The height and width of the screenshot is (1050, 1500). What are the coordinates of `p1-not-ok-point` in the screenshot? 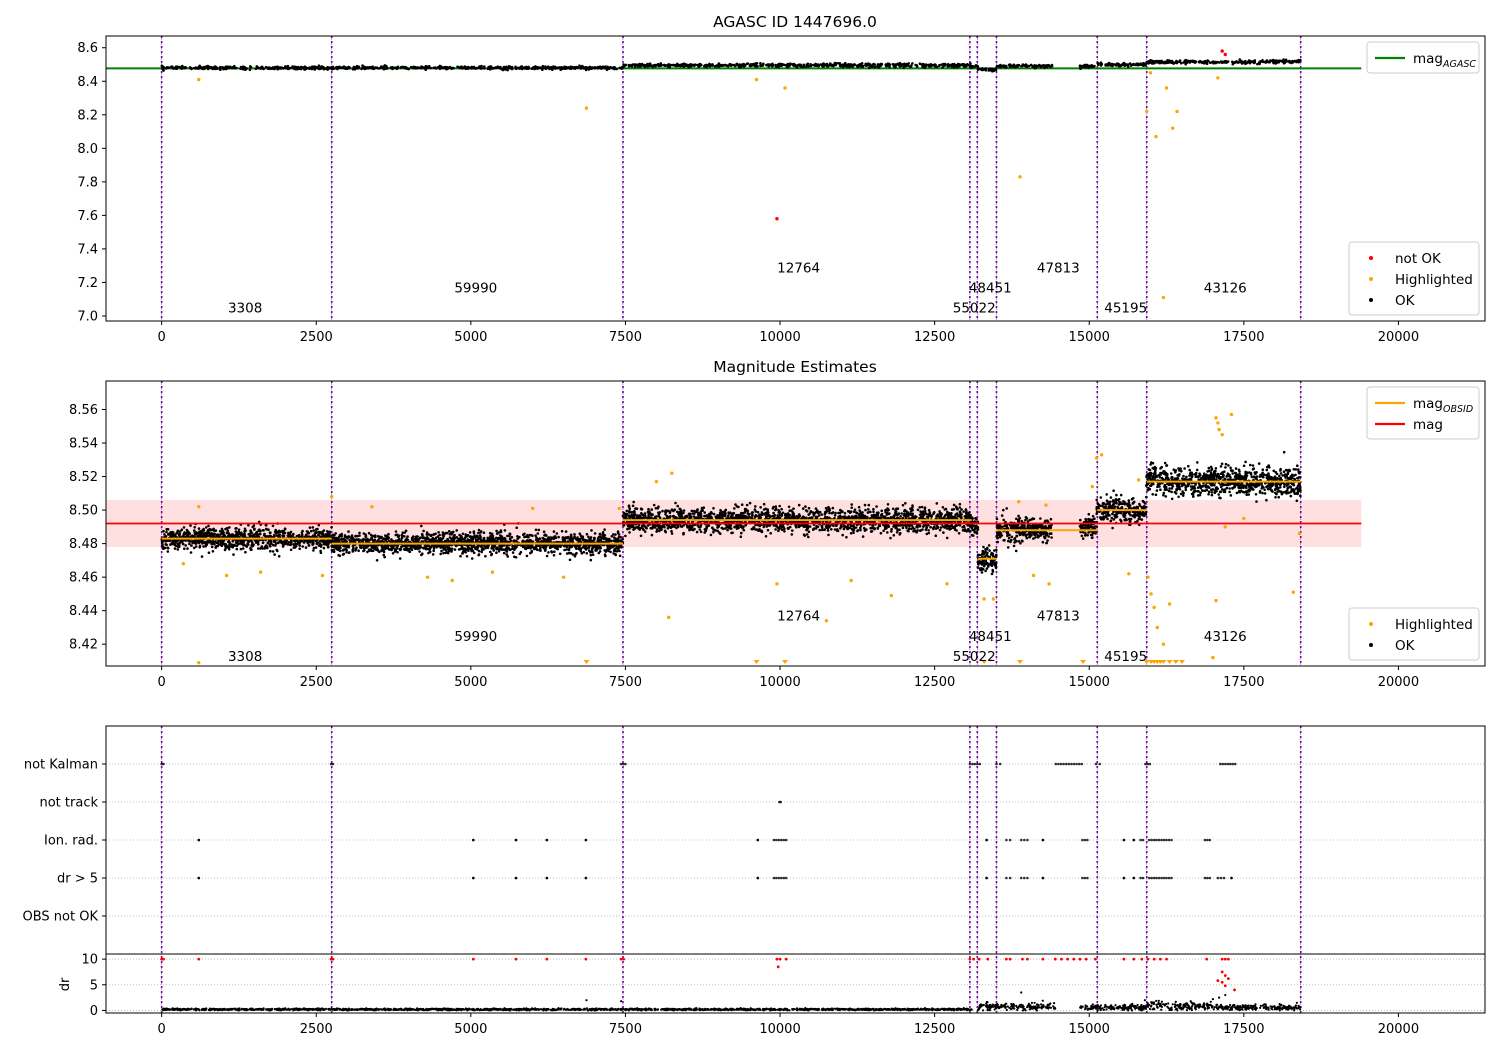 It's located at (1225, 54).